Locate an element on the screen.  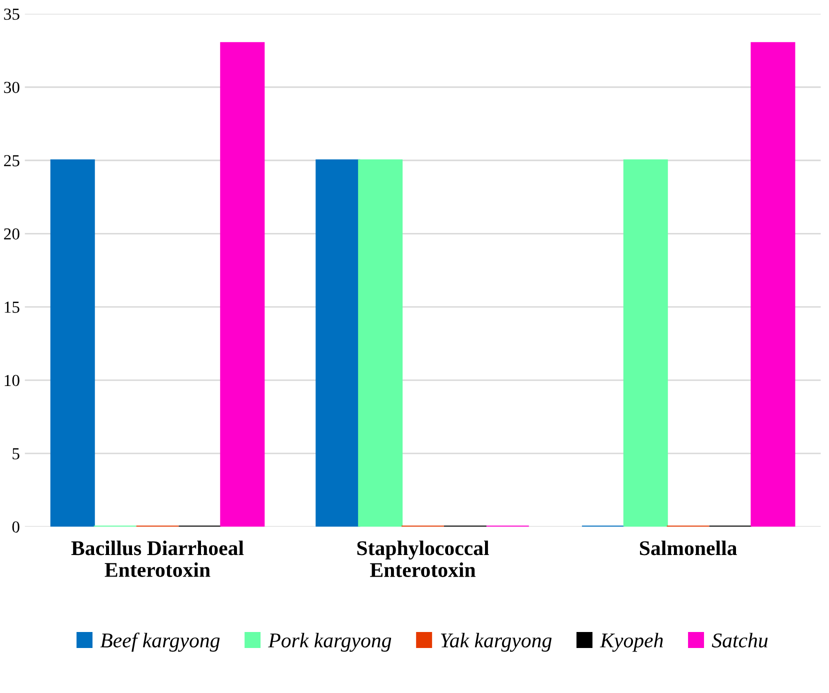
y-tick-label: 35 is located at coordinates (12, 14).